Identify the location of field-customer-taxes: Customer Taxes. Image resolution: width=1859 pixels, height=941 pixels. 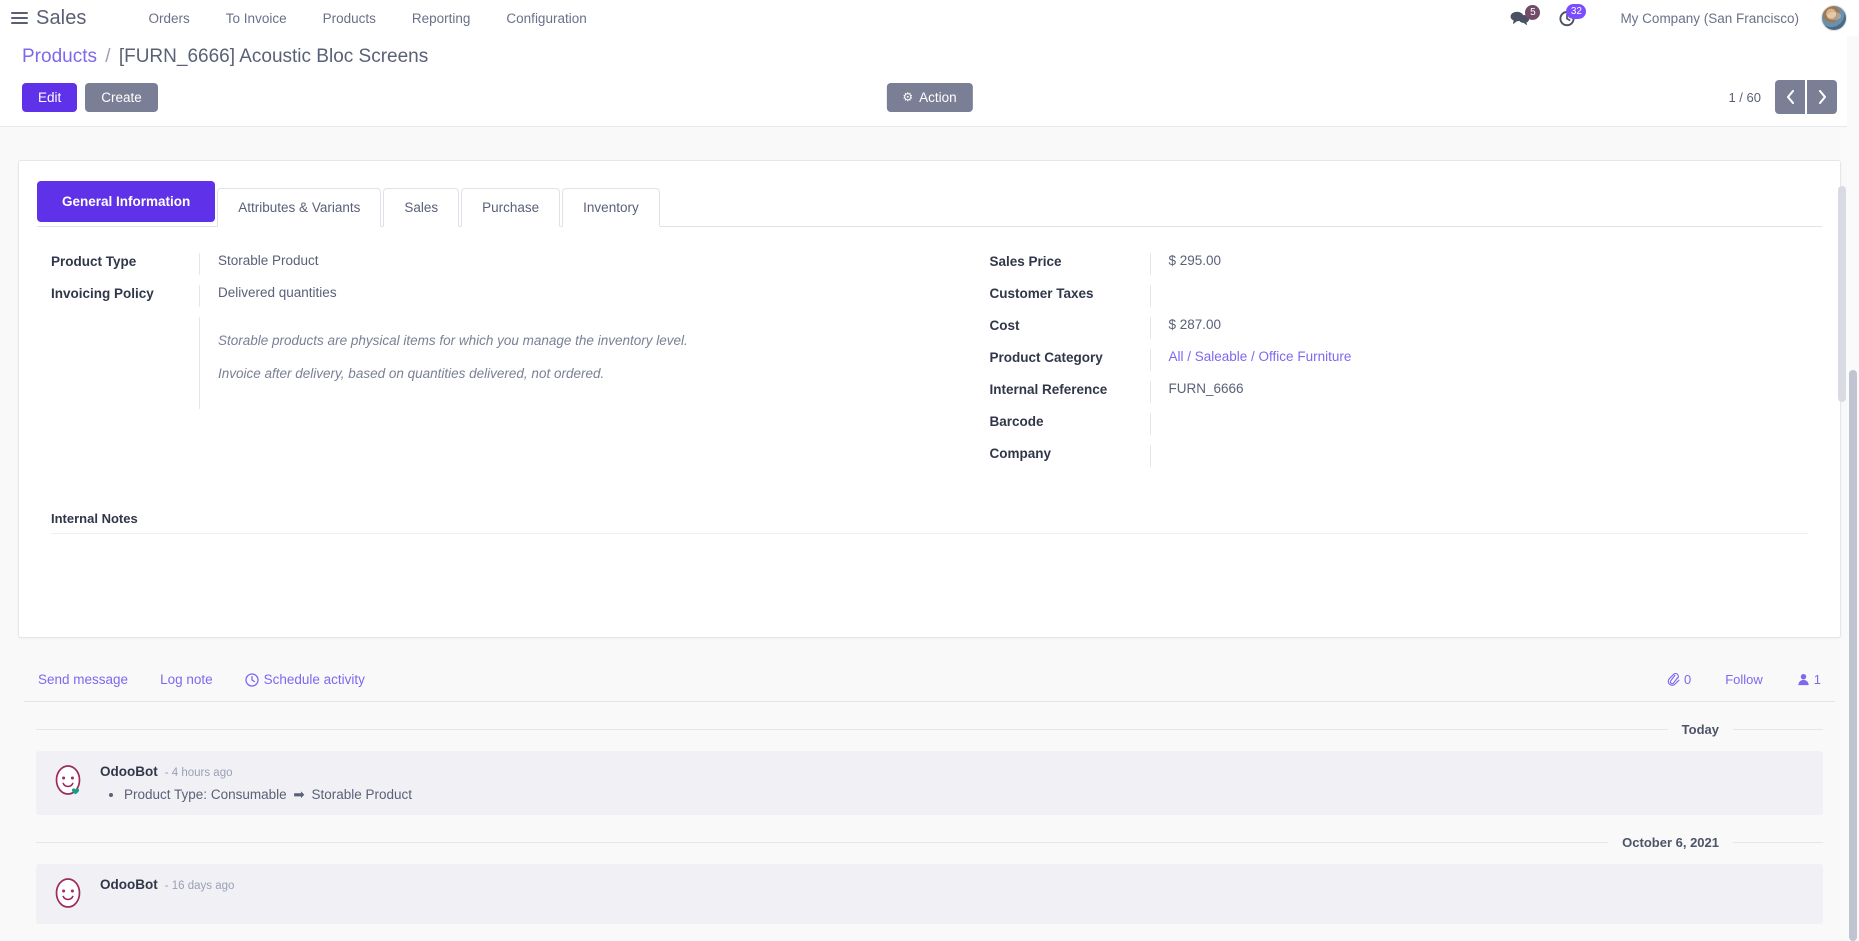
(1399, 296).